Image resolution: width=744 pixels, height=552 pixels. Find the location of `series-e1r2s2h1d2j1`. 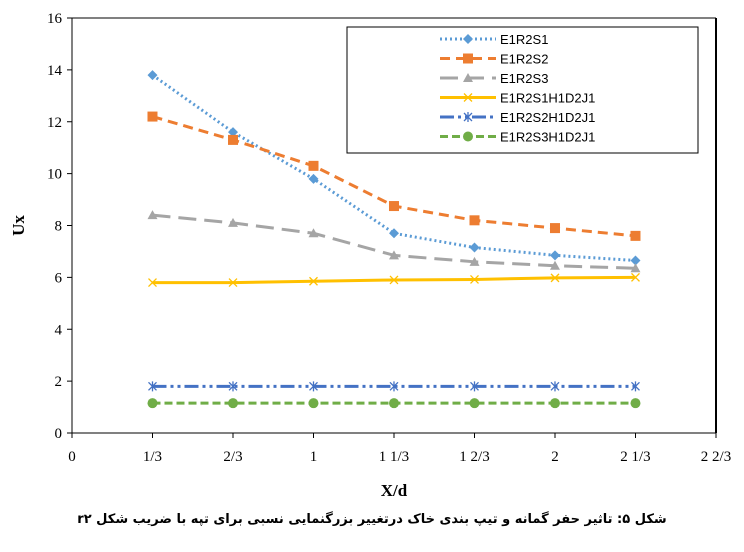

series-e1r2s2h1d2j1 is located at coordinates (394, 386).